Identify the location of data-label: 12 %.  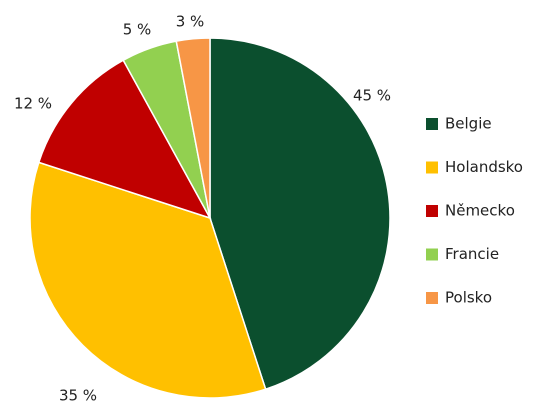
(33, 104).